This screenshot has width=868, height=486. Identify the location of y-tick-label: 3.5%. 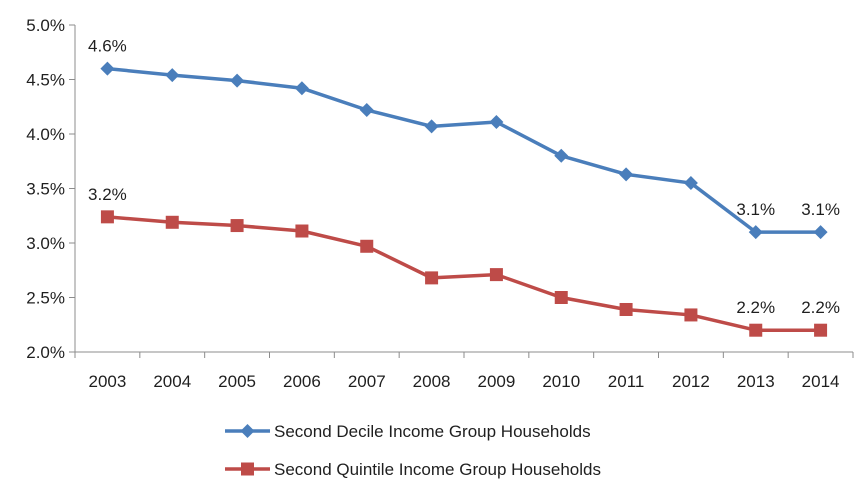
(45, 189).